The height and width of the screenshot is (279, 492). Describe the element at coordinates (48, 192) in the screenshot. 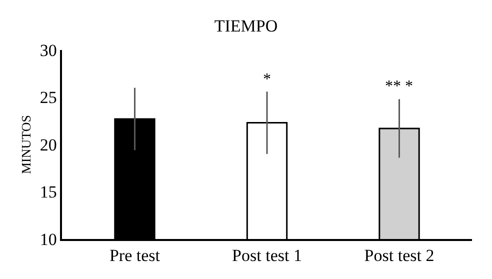

I see `y-tick-label: 15` at that location.